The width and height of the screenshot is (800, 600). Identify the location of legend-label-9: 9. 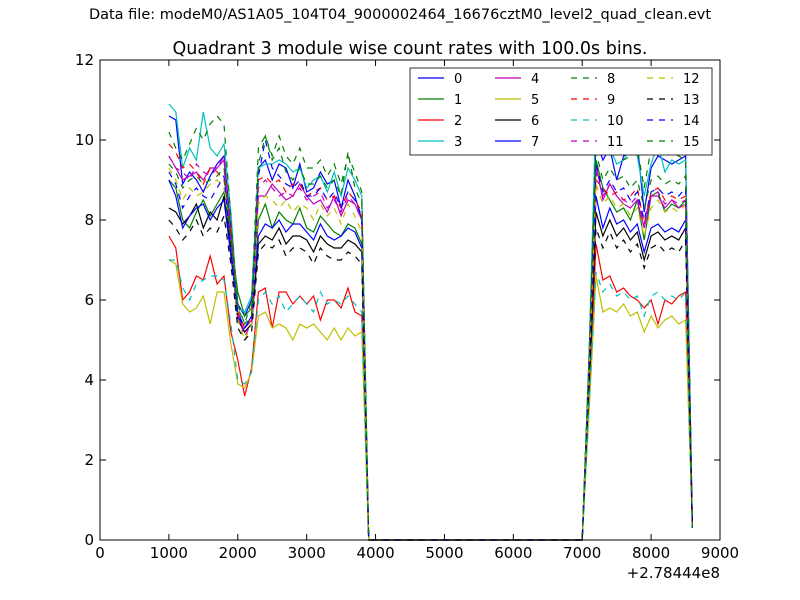
(611, 100).